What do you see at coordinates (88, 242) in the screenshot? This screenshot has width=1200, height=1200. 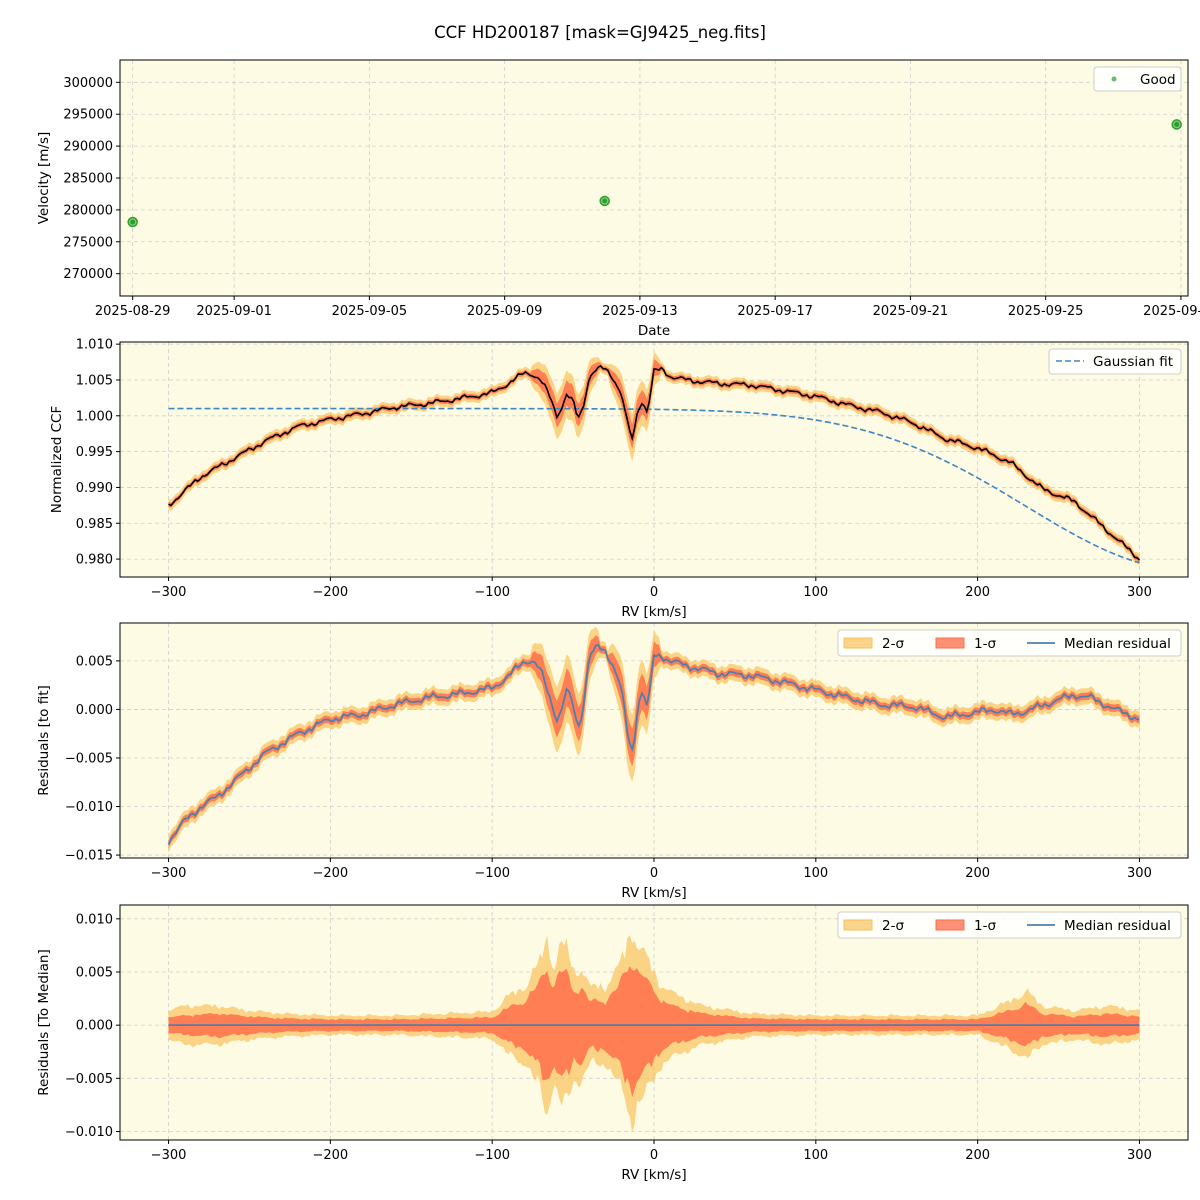 I see `y-tick-label: 275000` at bounding box center [88, 242].